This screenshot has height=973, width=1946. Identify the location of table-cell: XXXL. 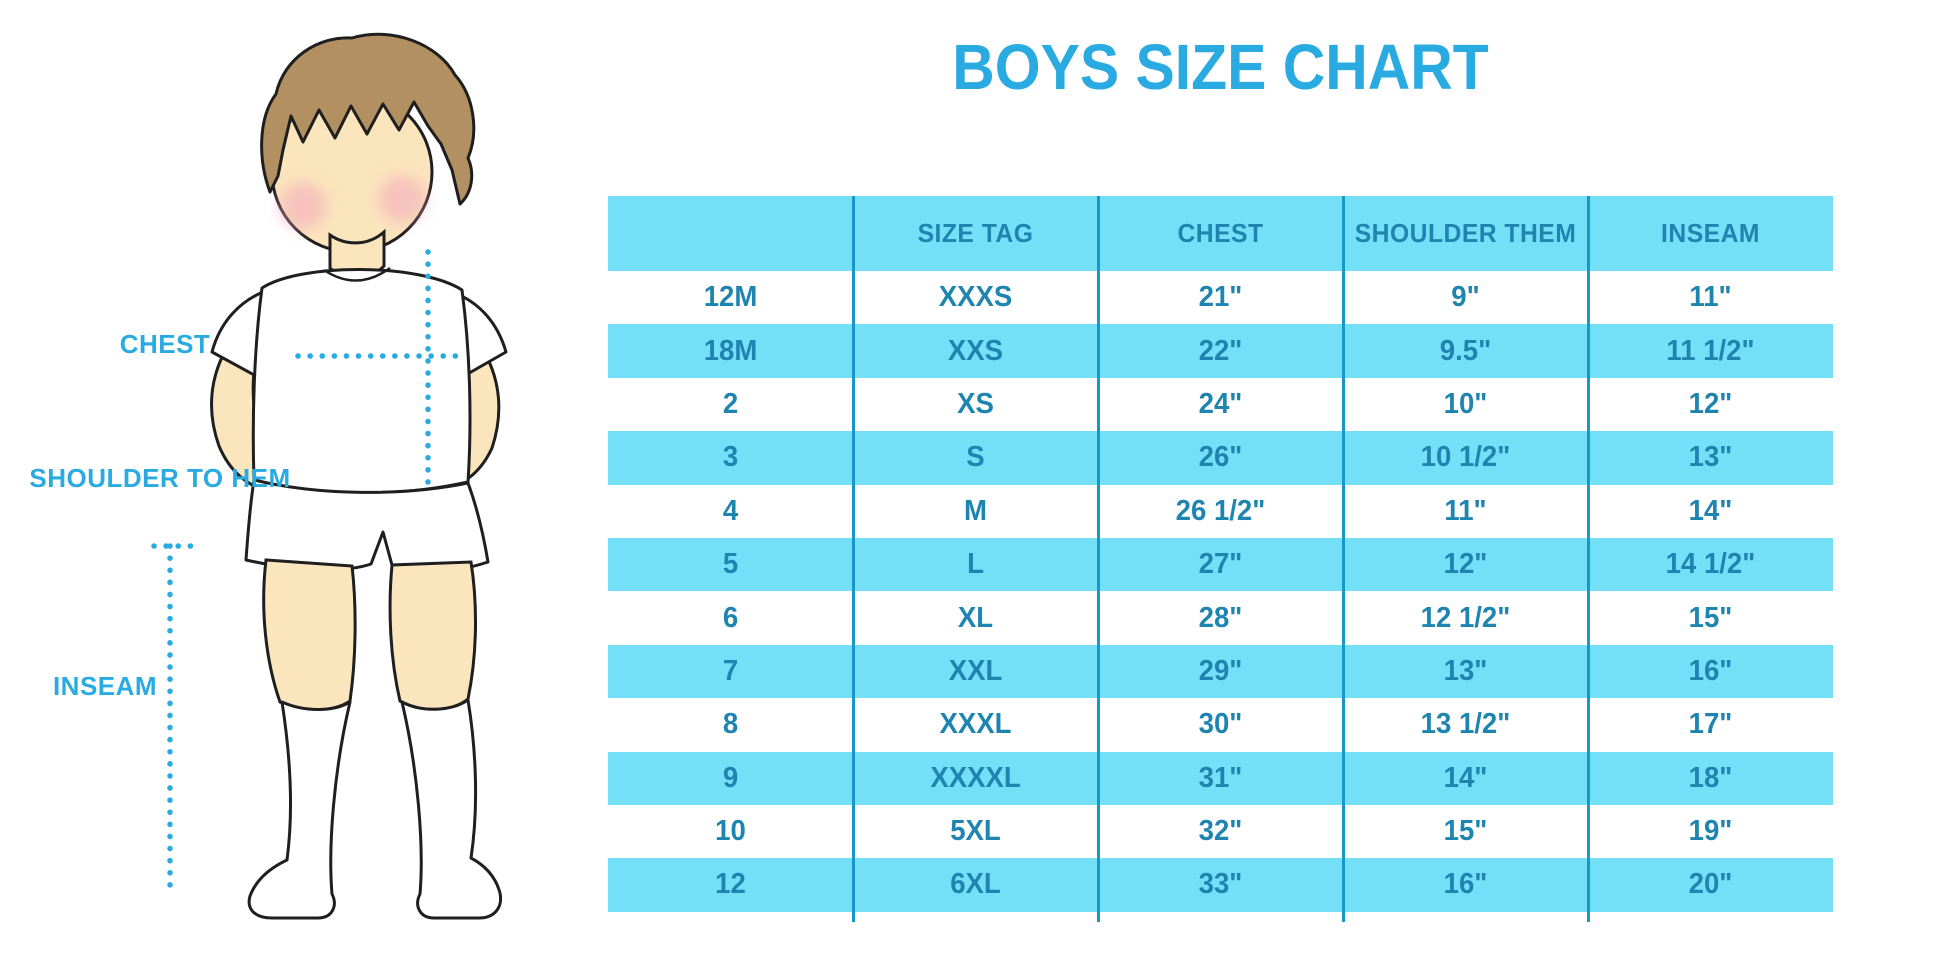
(975, 724).